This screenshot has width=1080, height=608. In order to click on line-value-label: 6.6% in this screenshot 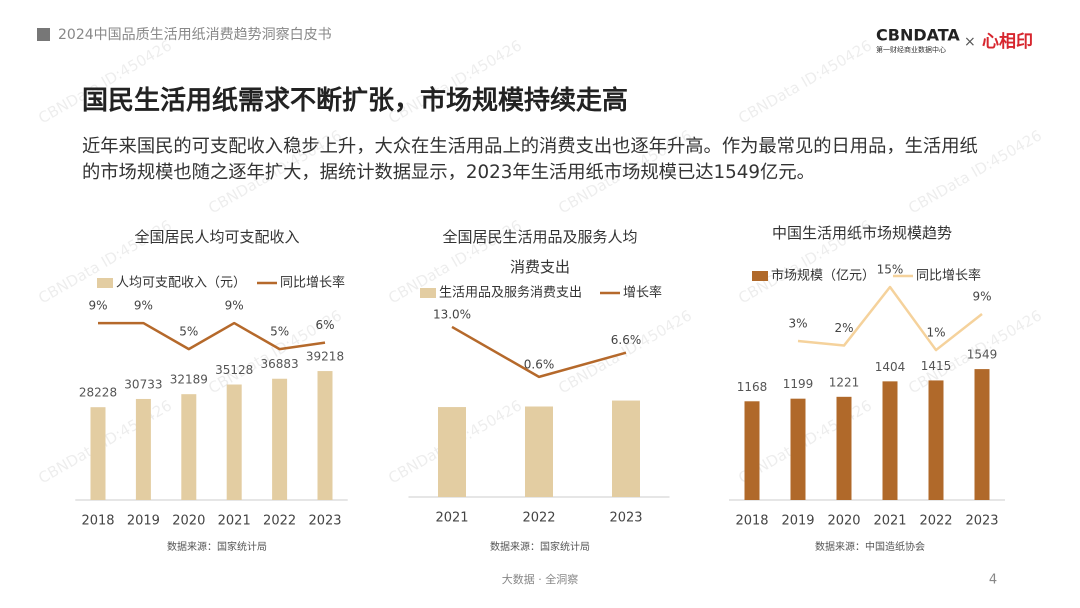, I will do `click(626, 340)`.